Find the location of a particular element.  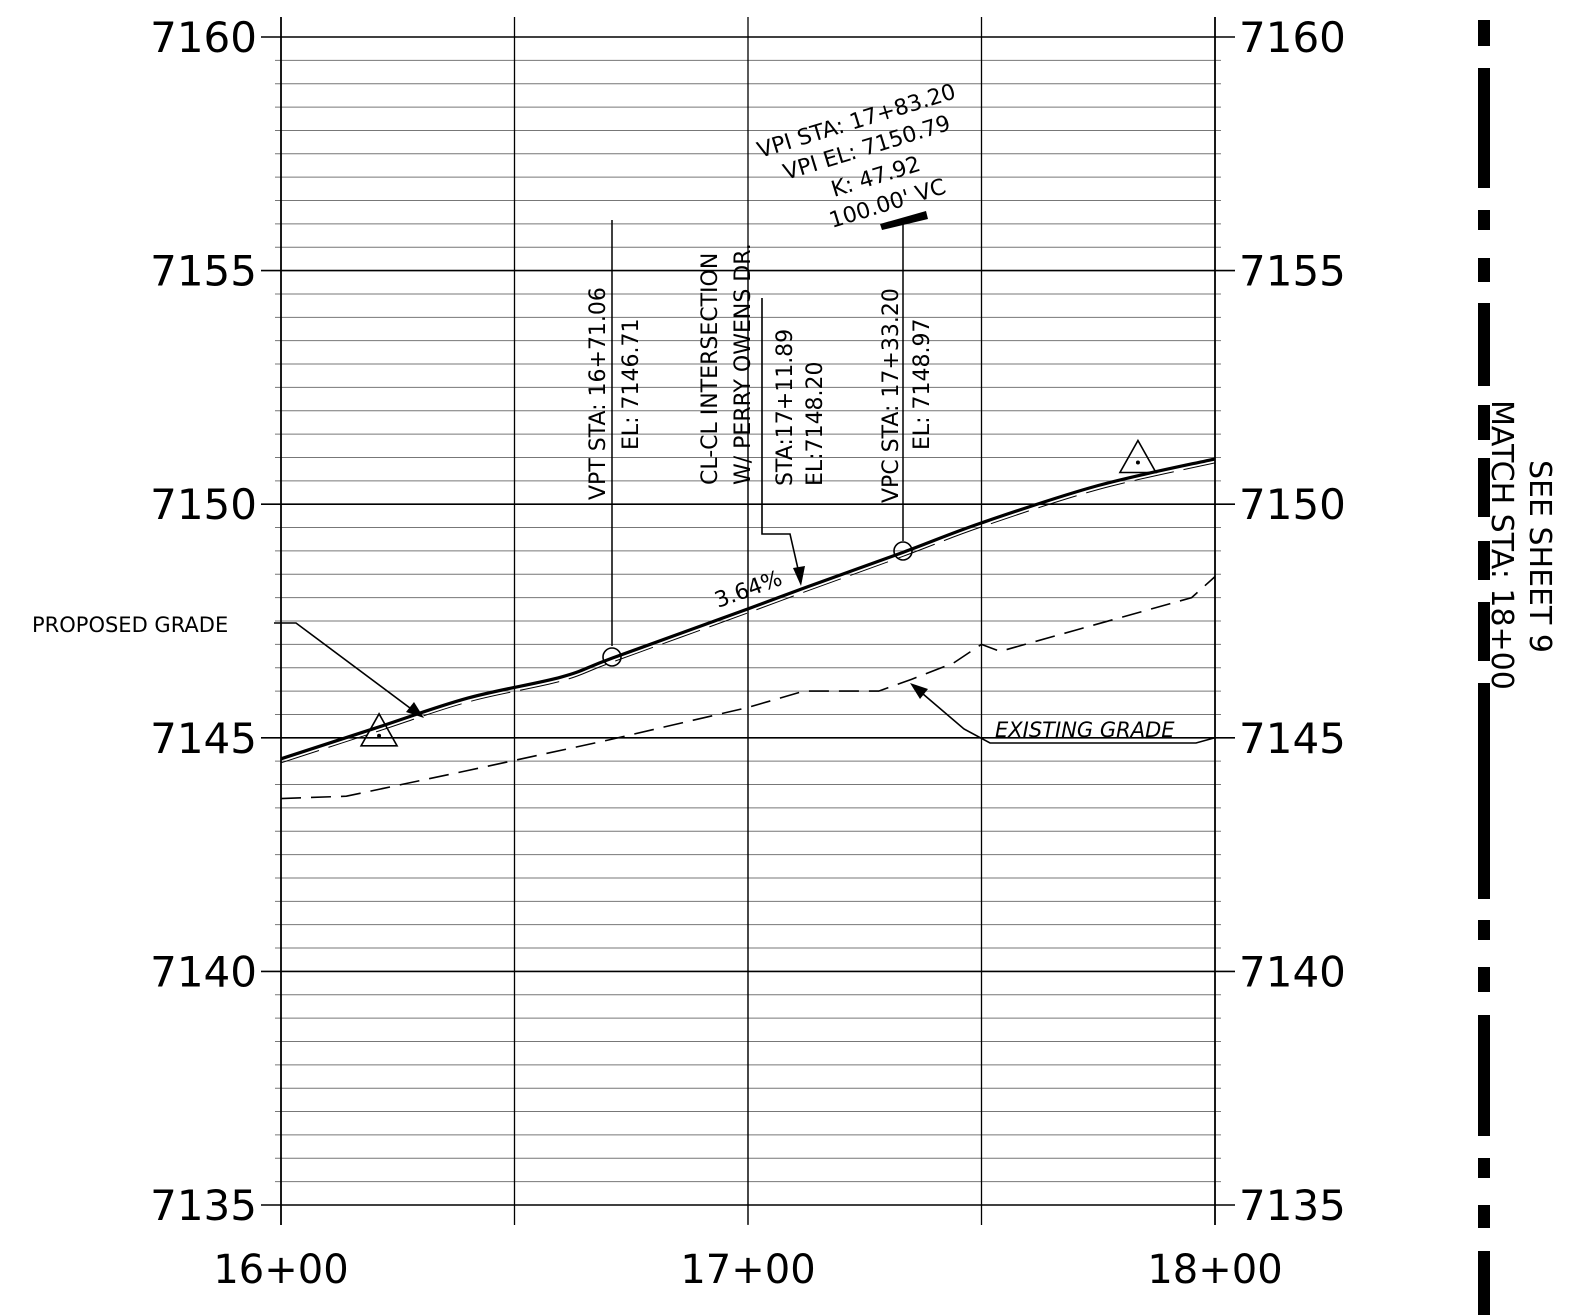

vpt-callout: VPT STA: 16+71.06 EL: 7146.71 is located at coordinates (615, 443).